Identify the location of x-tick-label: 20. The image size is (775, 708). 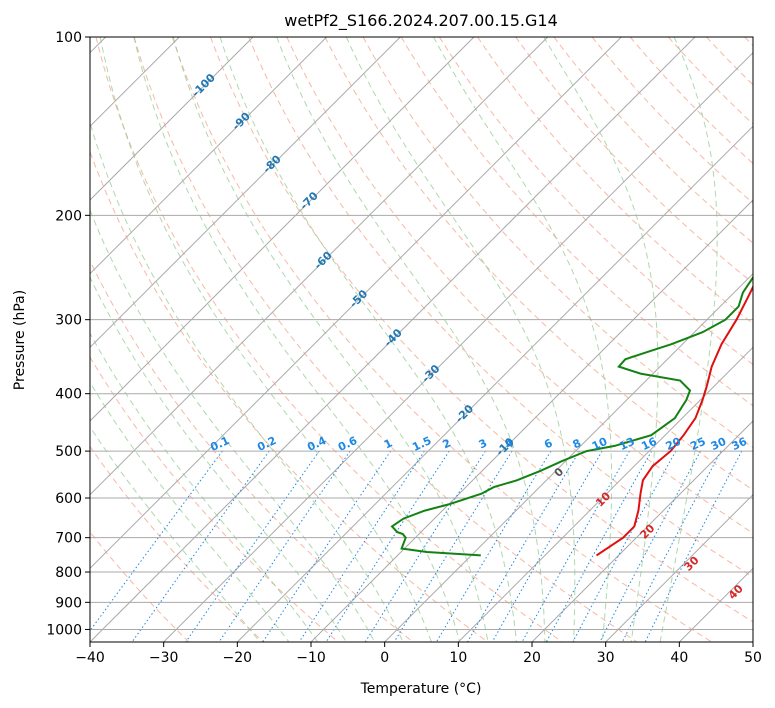
(532, 658).